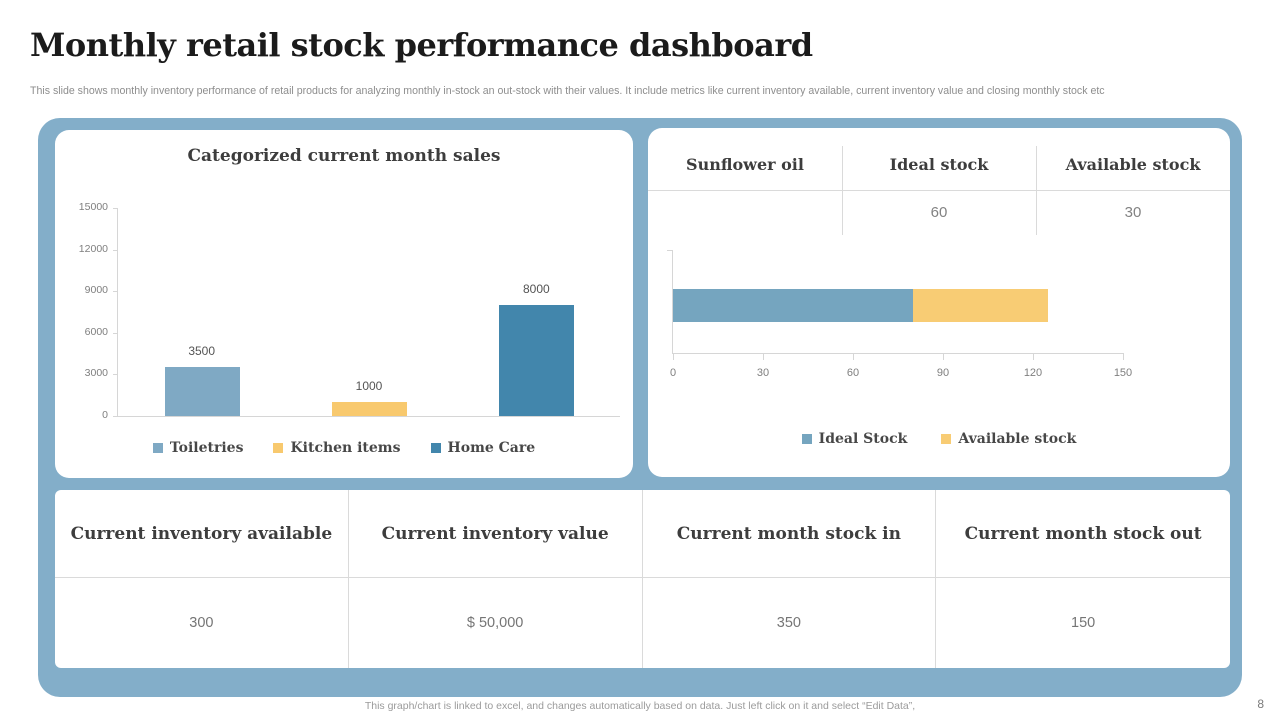 Image resolution: width=1280 pixels, height=720 pixels. Describe the element at coordinates (745, 164) in the screenshot. I see `stock-table-header-product: Sunflower oil` at that location.